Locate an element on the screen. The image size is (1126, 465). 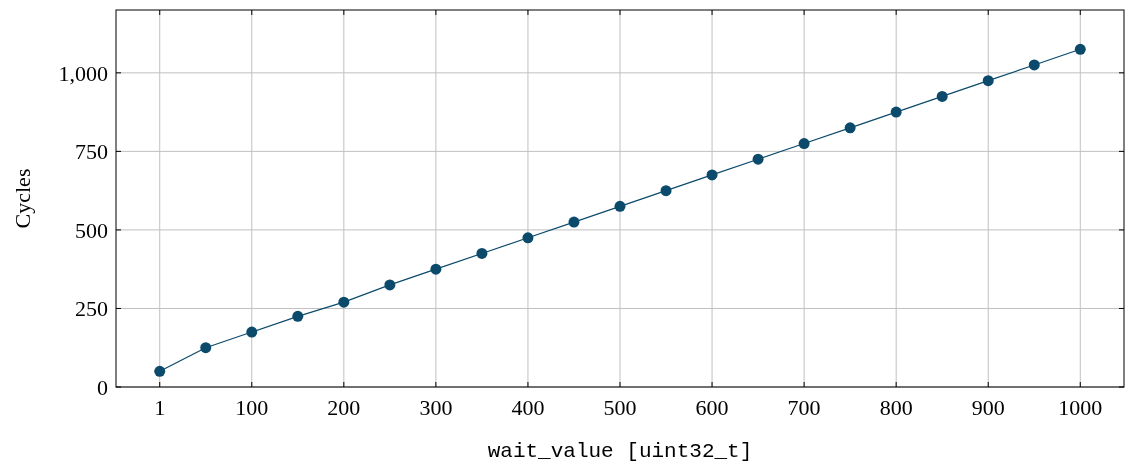
y-tick-label: 500 is located at coordinates (91, 230).